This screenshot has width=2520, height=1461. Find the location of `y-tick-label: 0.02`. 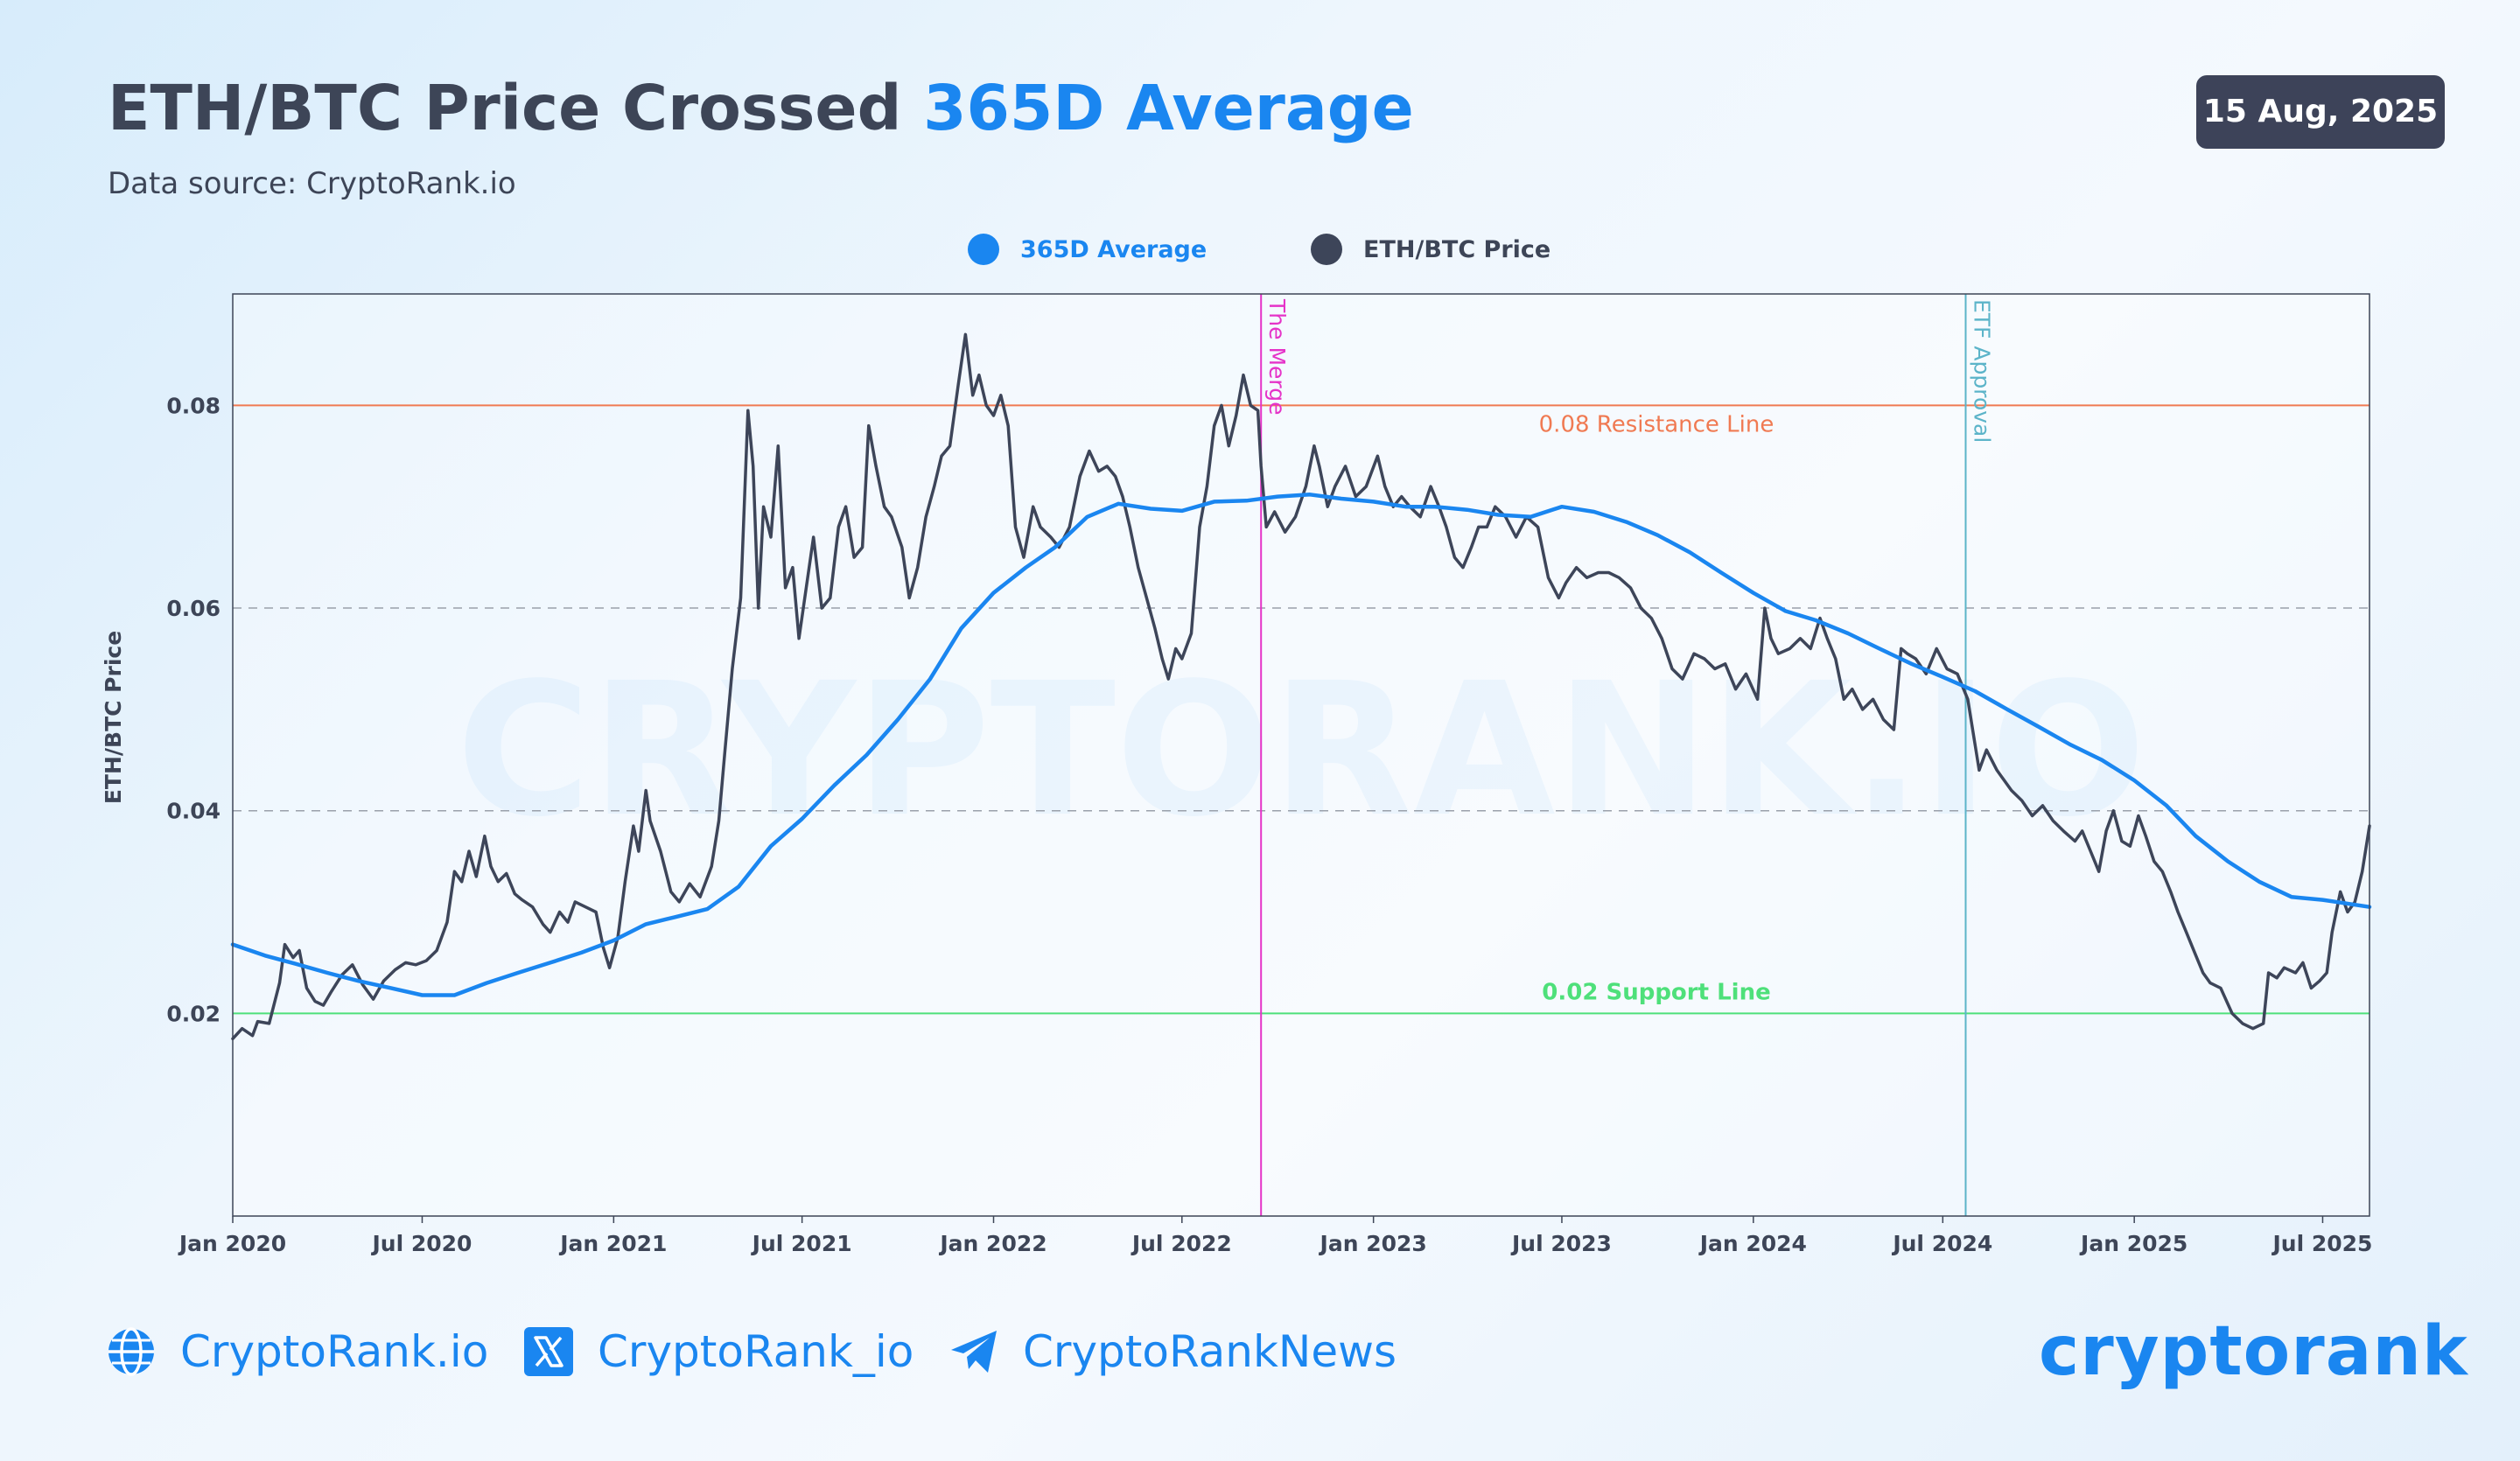

y-tick-label: 0.02 is located at coordinates (193, 1013).